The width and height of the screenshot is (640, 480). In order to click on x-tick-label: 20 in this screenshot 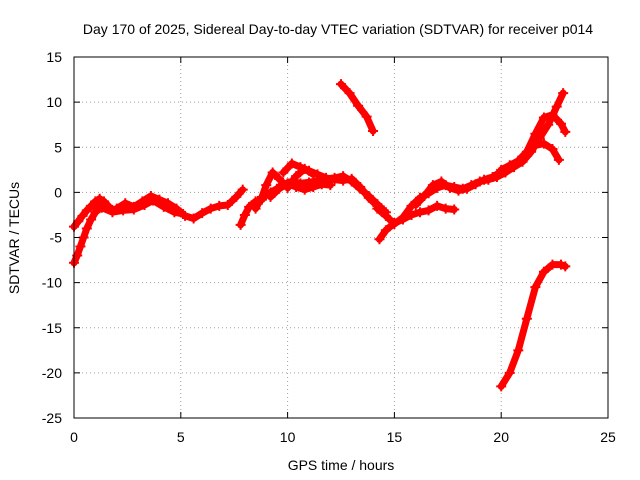, I will do `click(501, 437)`.